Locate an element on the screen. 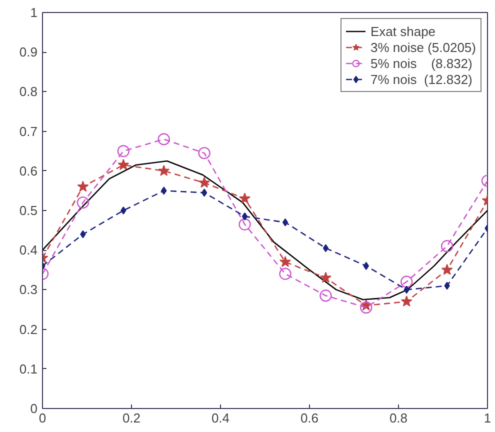 This screenshot has height=432, width=495. y-tick-label: 1 is located at coordinates (34, 12).